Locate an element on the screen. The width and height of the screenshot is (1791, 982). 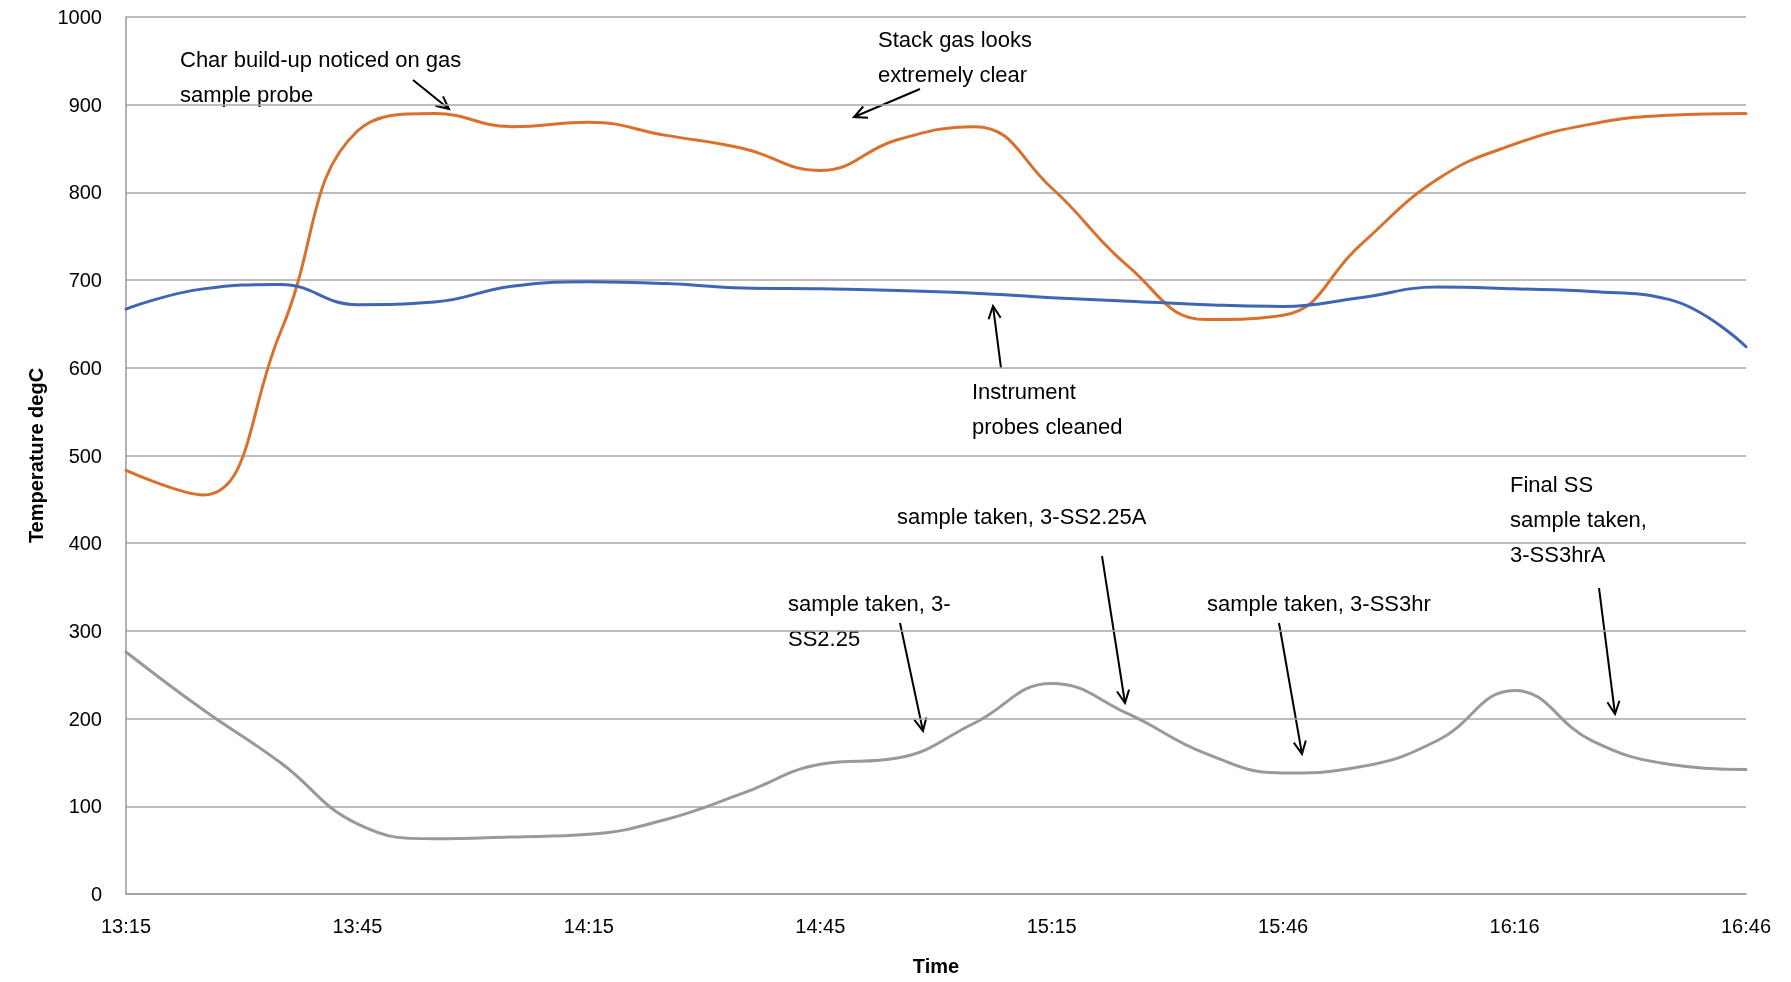
x-axis-title: Time is located at coordinates (936, 966).